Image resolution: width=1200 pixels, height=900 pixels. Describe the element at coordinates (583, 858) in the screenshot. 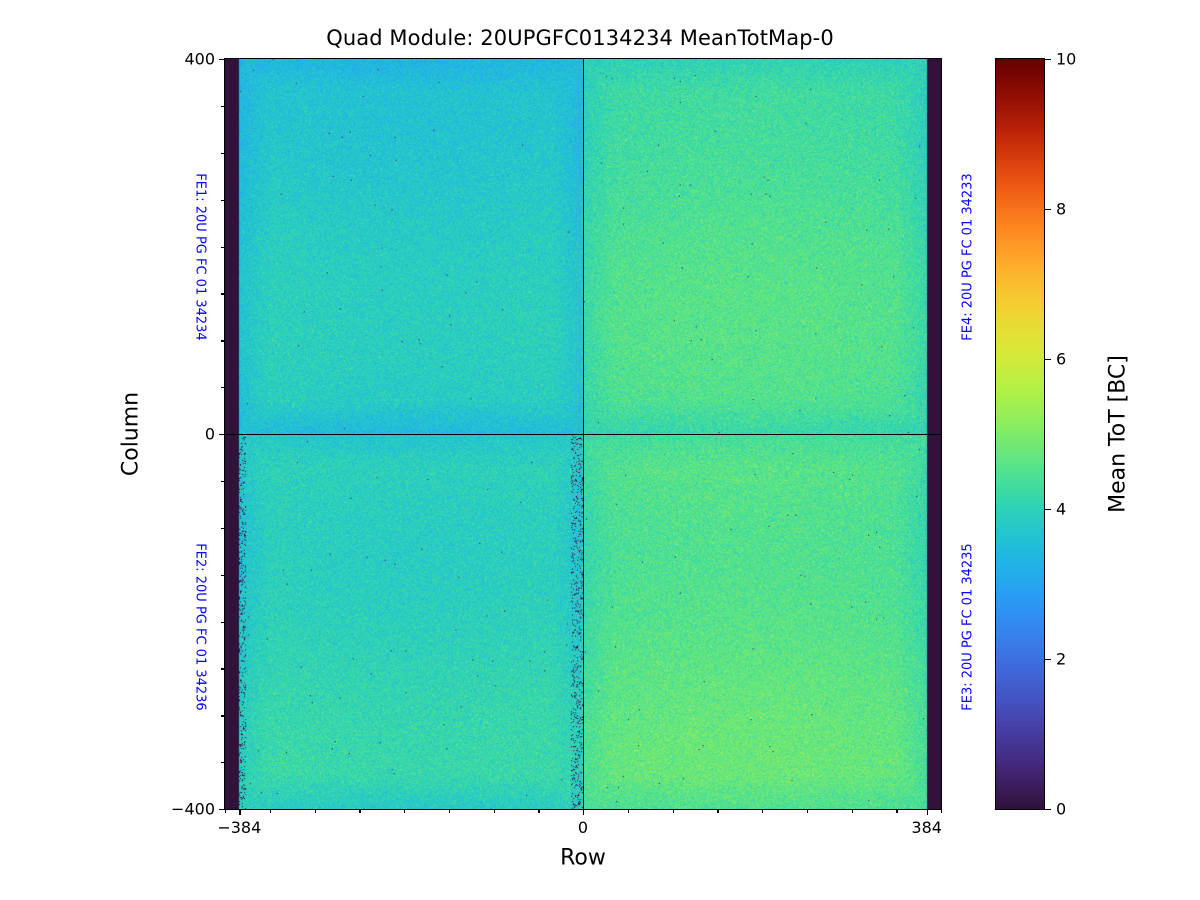

I see `x-axis-title: Row` at that location.